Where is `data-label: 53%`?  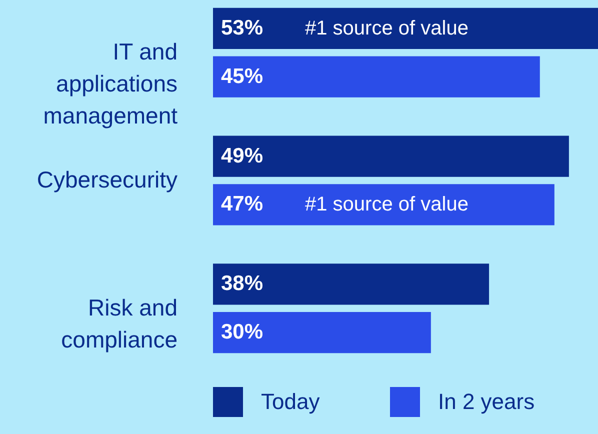 data-label: 53% is located at coordinates (242, 28).